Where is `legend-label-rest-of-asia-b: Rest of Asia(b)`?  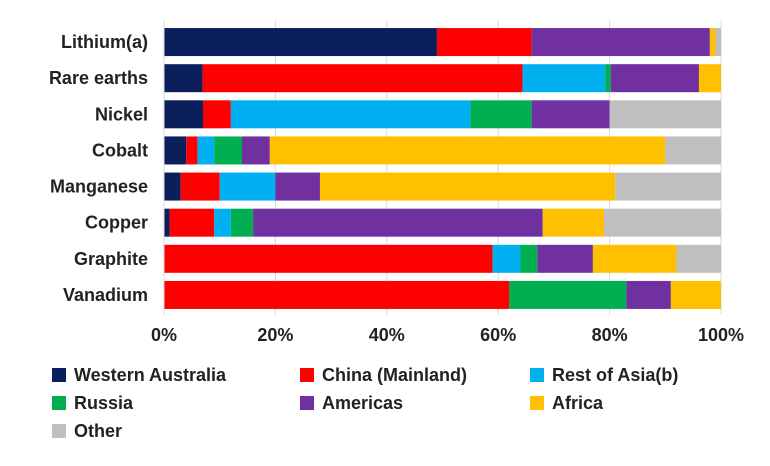 legend-label-rest-of-asia-b: Rest of Asia(b) is located at coordinates (615, 375).